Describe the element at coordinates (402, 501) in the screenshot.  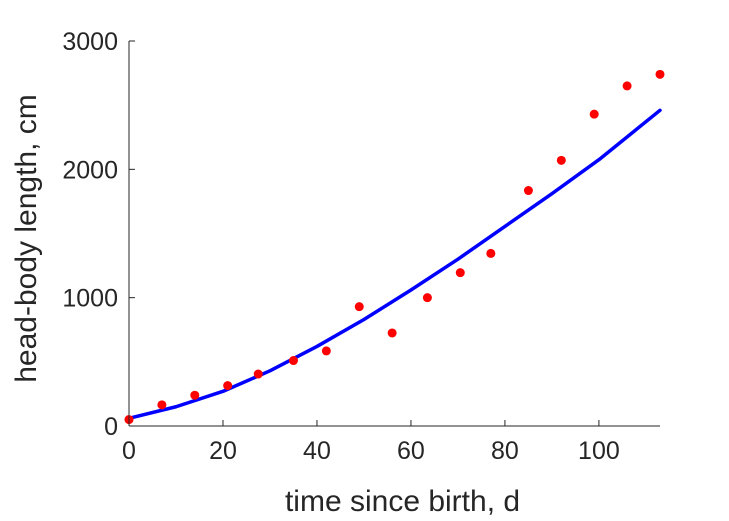
I see `x-axis-title: time since birth, d` at that location.